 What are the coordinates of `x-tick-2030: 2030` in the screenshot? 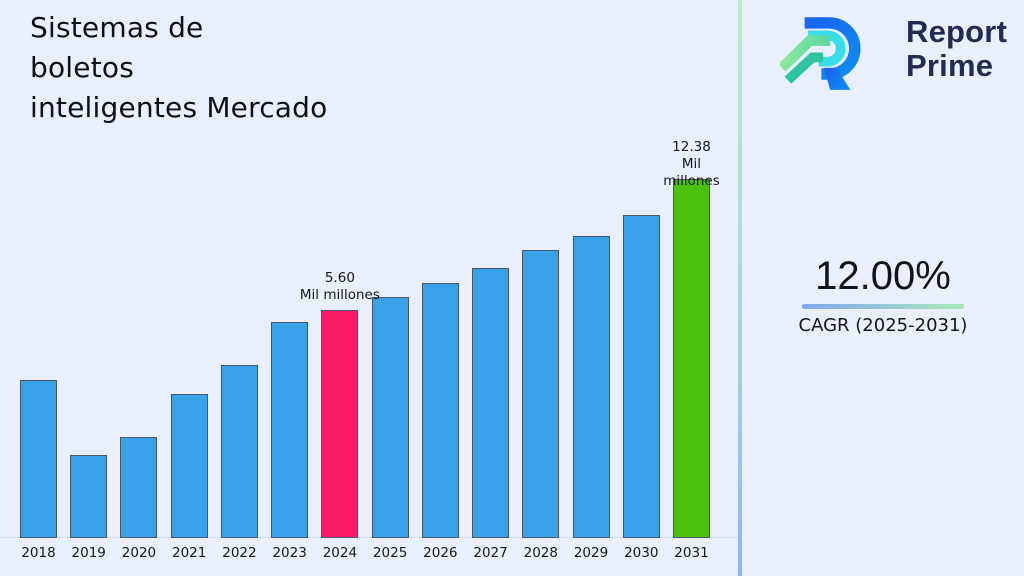 It's located at (641, 553).